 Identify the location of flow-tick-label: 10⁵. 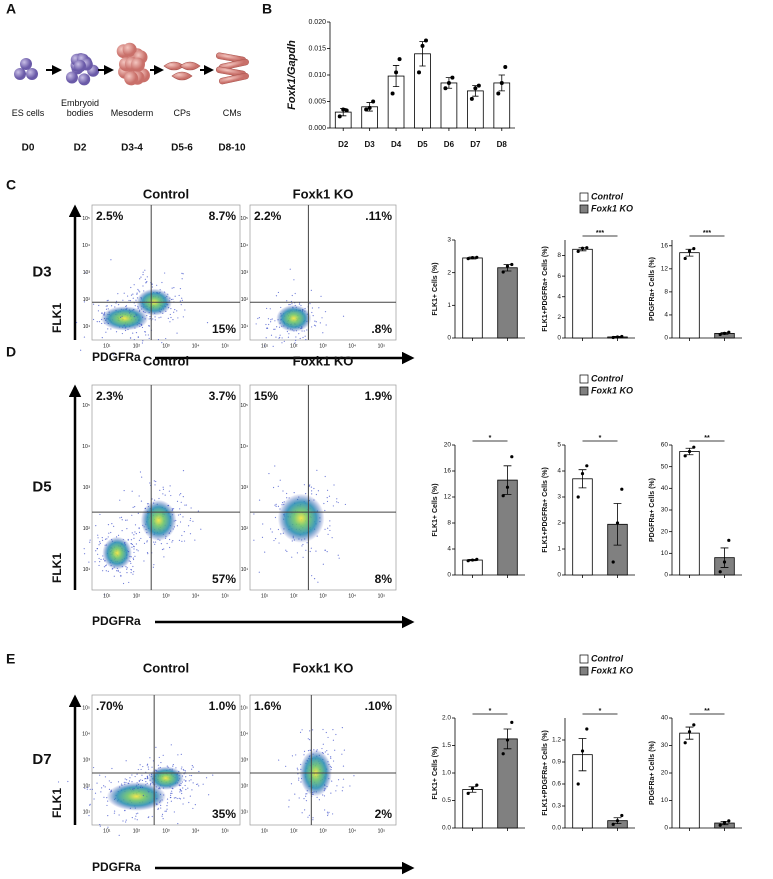
(244, 219).